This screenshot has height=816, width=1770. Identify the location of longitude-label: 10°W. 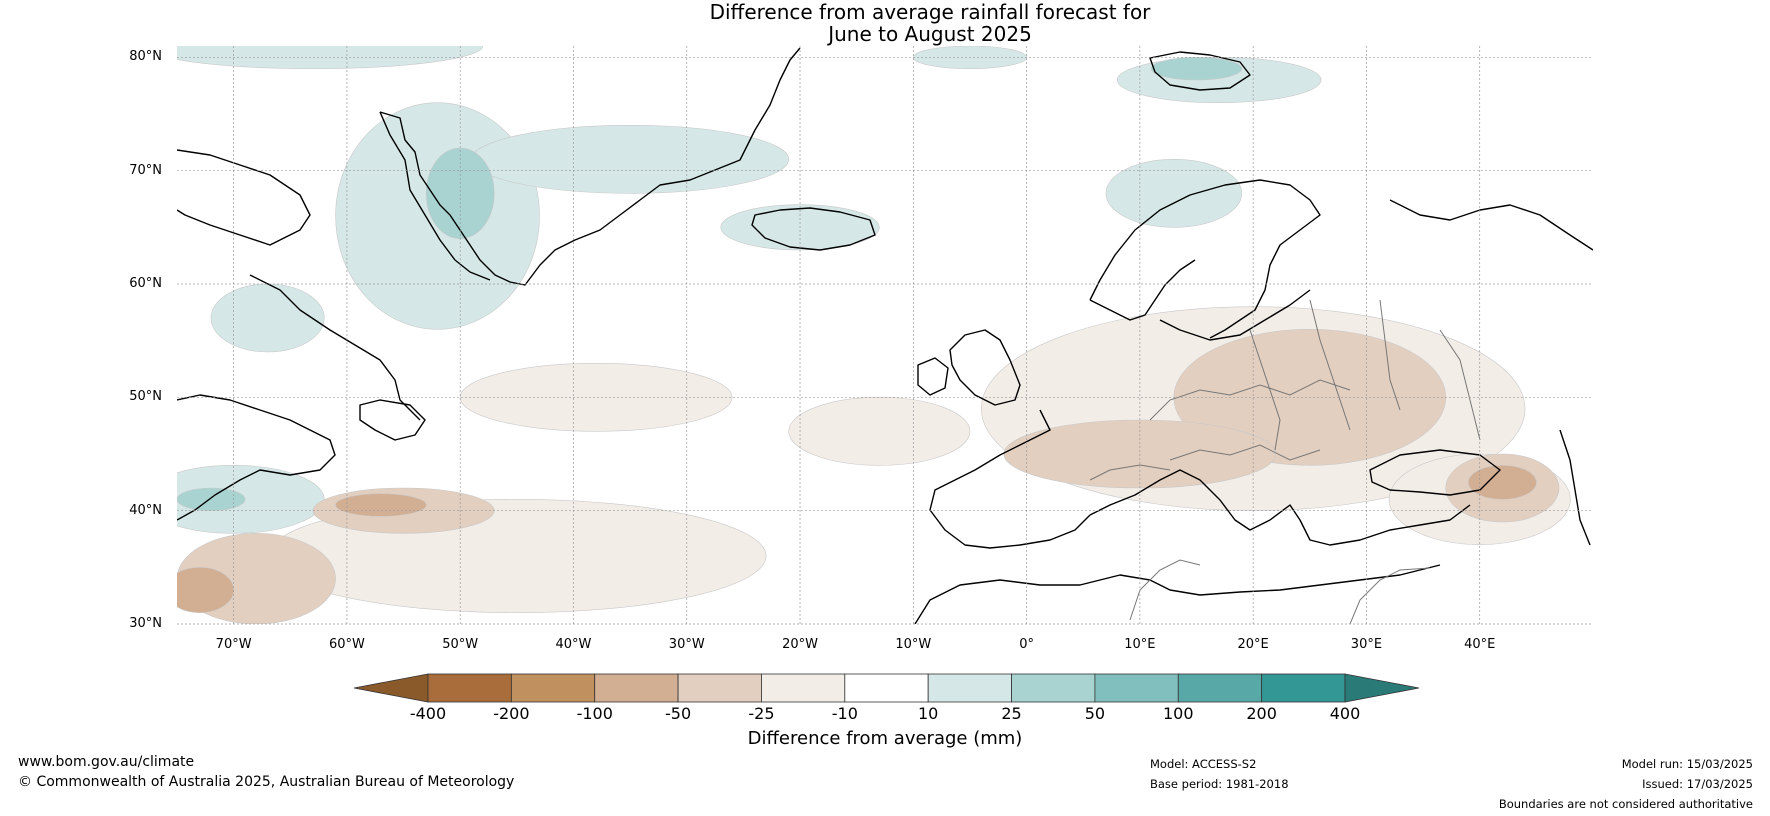
(913, 644).